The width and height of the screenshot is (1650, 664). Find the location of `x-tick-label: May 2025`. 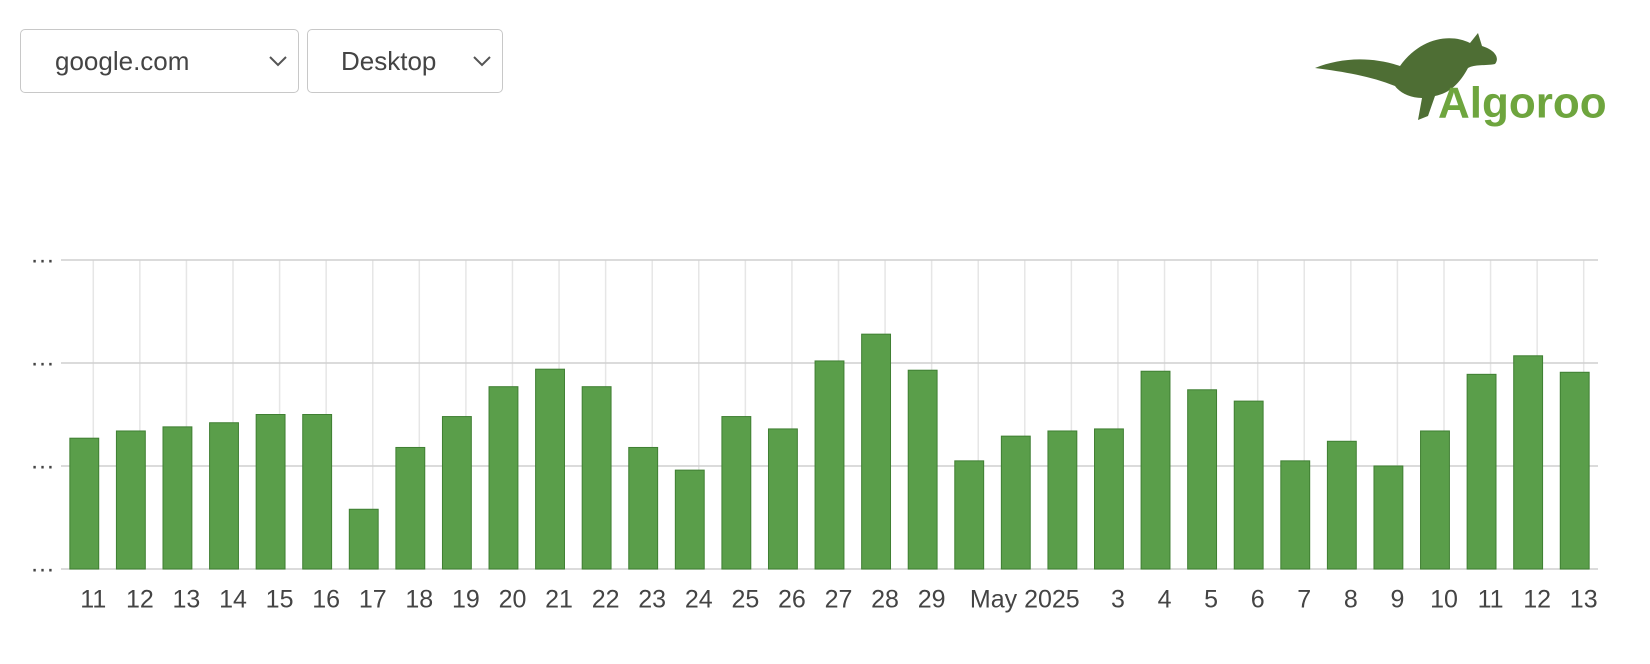

x-tick-label: May 2025 is located at coordinates (1025, 600).